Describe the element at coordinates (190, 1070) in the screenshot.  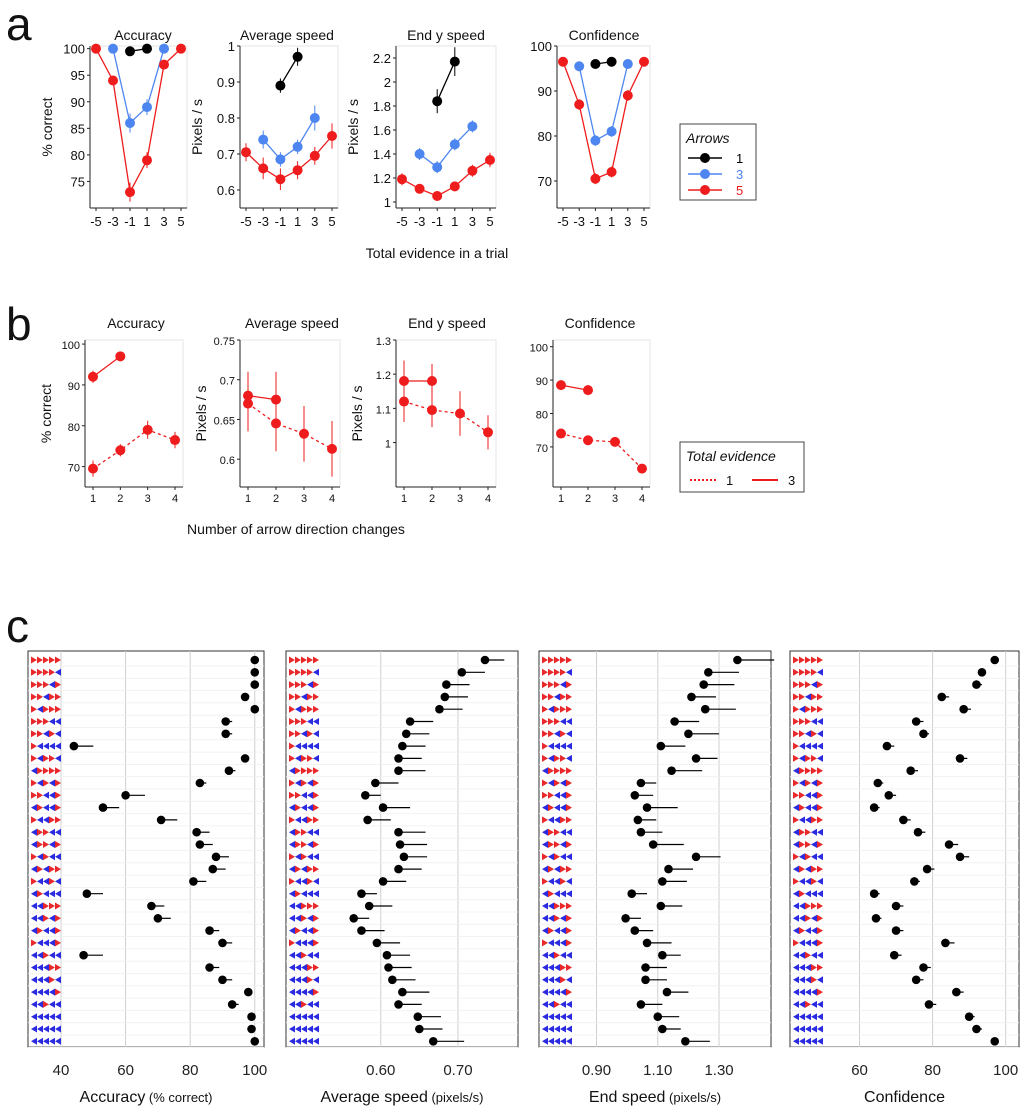
I see `x-tick-label: 80` at that location.